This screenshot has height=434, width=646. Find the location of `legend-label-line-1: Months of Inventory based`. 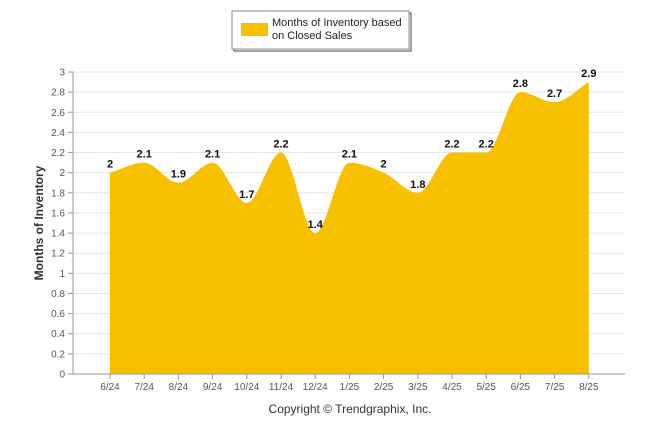

legend-label-line-1: Months of Inventory based is located at coordinates (337, 23).